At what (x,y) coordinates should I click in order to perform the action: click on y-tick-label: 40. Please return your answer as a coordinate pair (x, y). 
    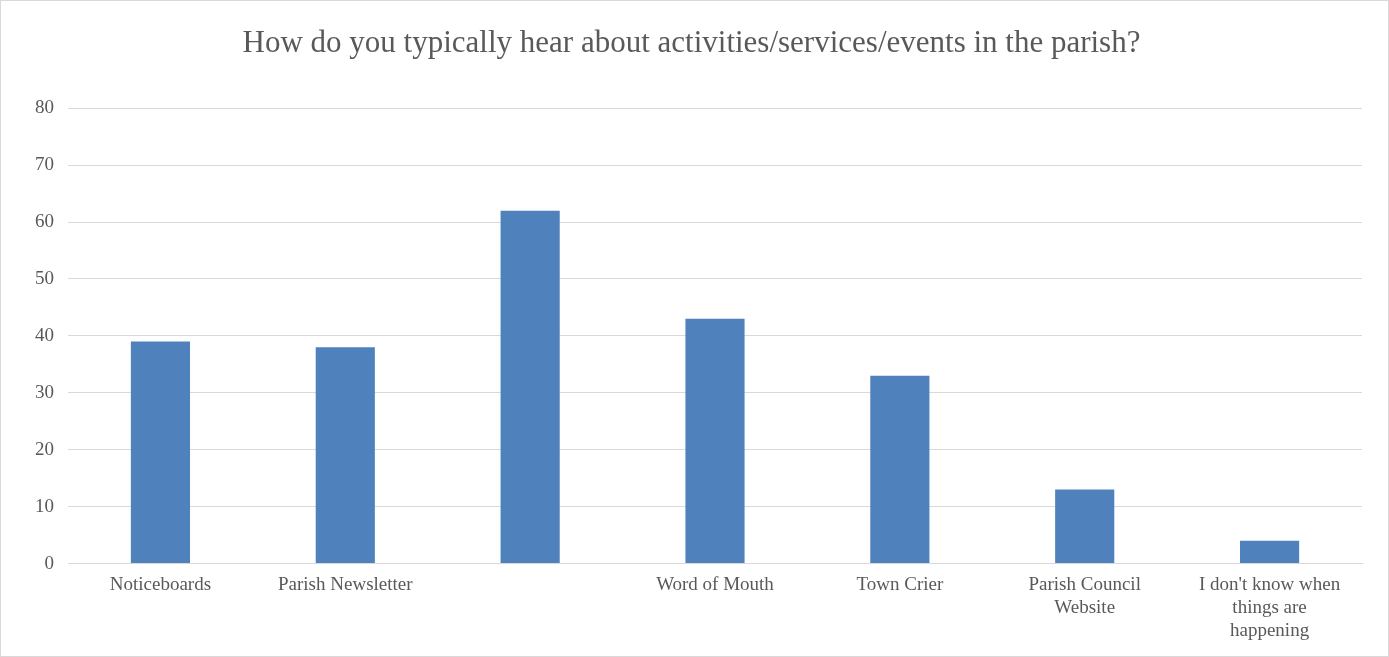
    Looking at the image, I should click on (44, 334).